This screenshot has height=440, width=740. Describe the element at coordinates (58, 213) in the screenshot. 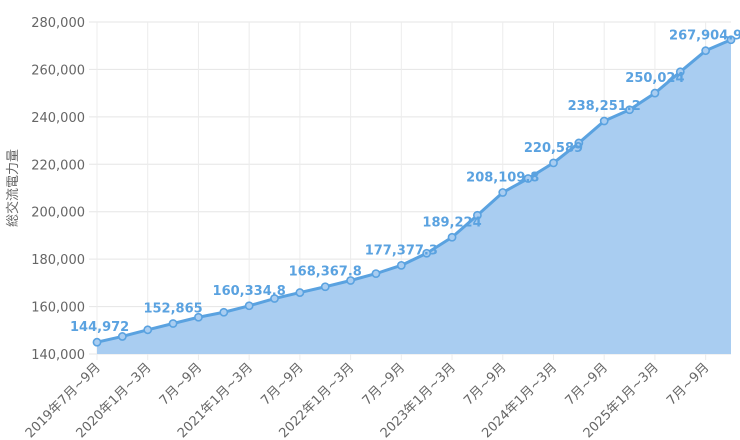

I see `y-tick-label: 200,000` at that location.